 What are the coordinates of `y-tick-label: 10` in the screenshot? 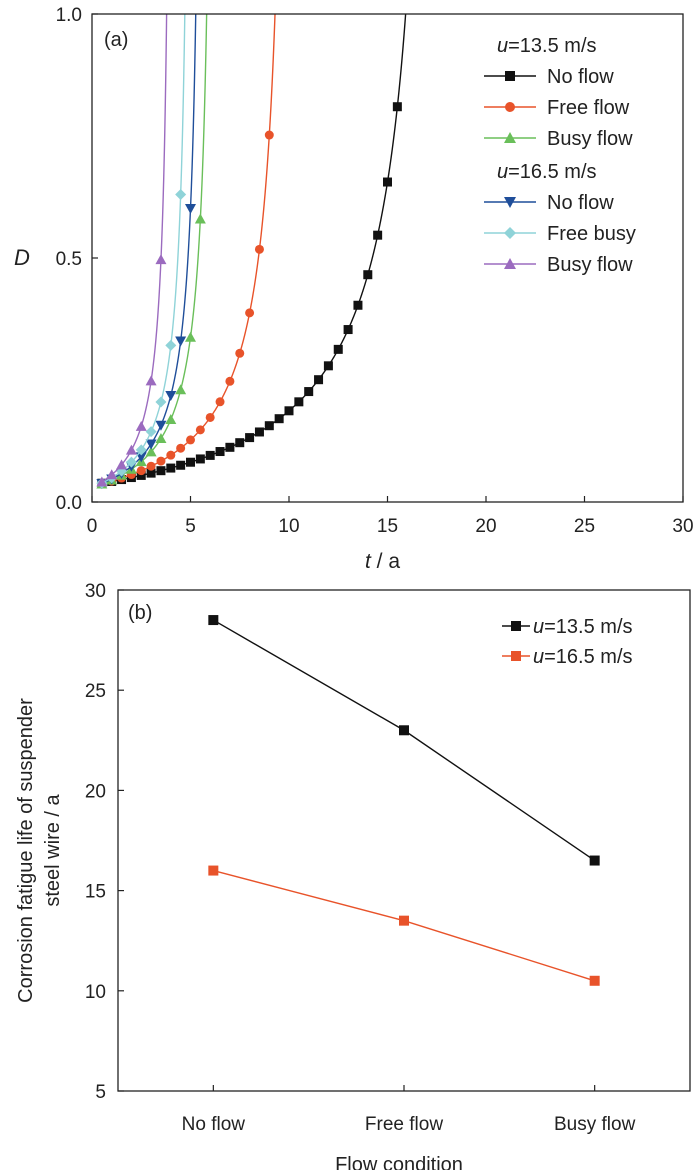 It's located at (95, 992).